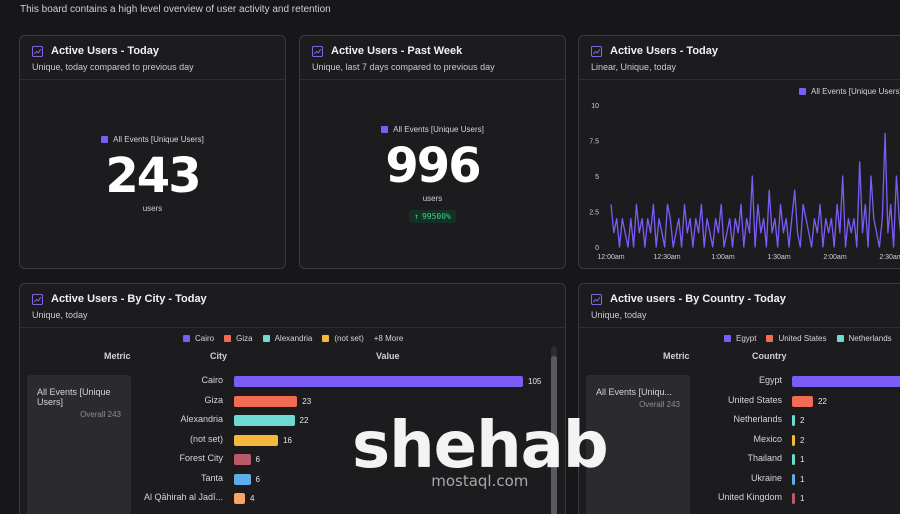  I want to click on legend-item: Cairo, so click(198, 338).